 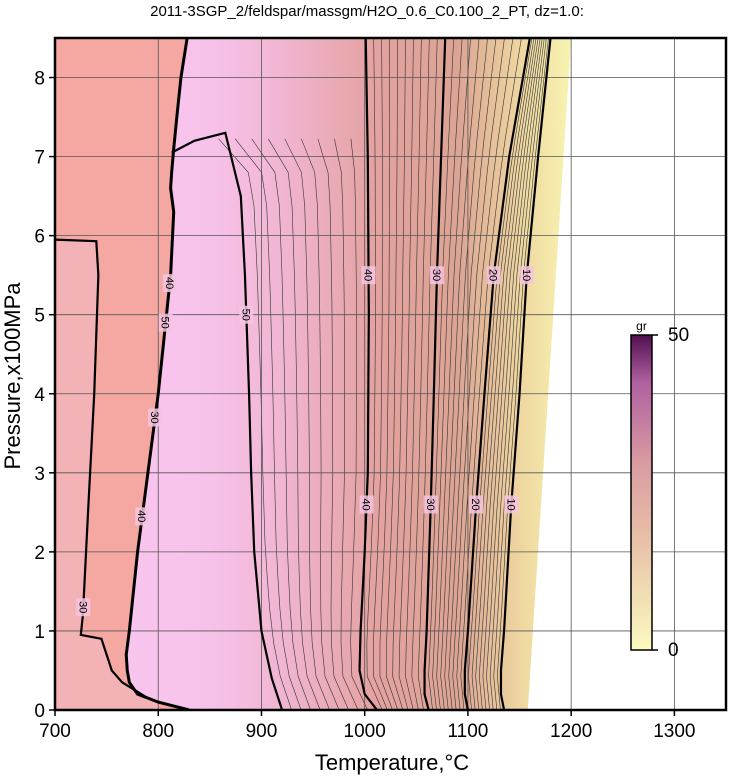 What do you see at coordinates (157, 374) in the screenshot?
I see `phase-boundary` at bounding box center [157, 374].